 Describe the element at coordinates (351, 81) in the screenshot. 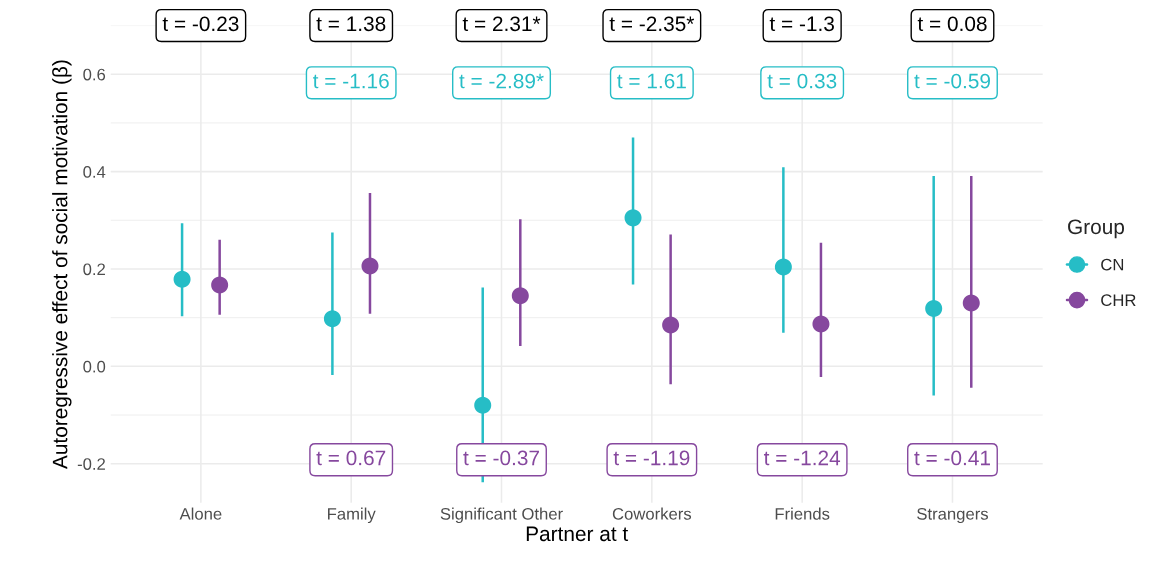

I see `annotation: t = -1.16` at that location.